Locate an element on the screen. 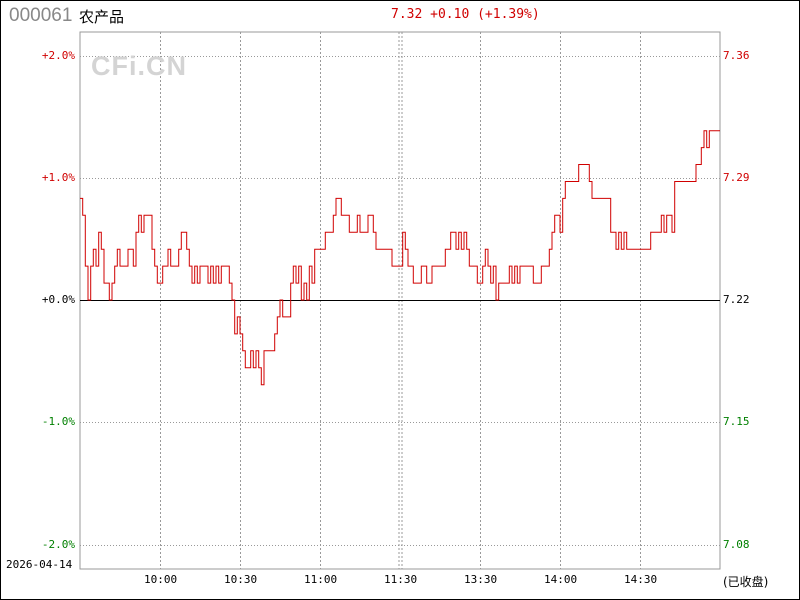 Image resolution: width=800 pixels, height=600 pixels. pct-tick-label: +0.0% is located at coordinates (58, 299).